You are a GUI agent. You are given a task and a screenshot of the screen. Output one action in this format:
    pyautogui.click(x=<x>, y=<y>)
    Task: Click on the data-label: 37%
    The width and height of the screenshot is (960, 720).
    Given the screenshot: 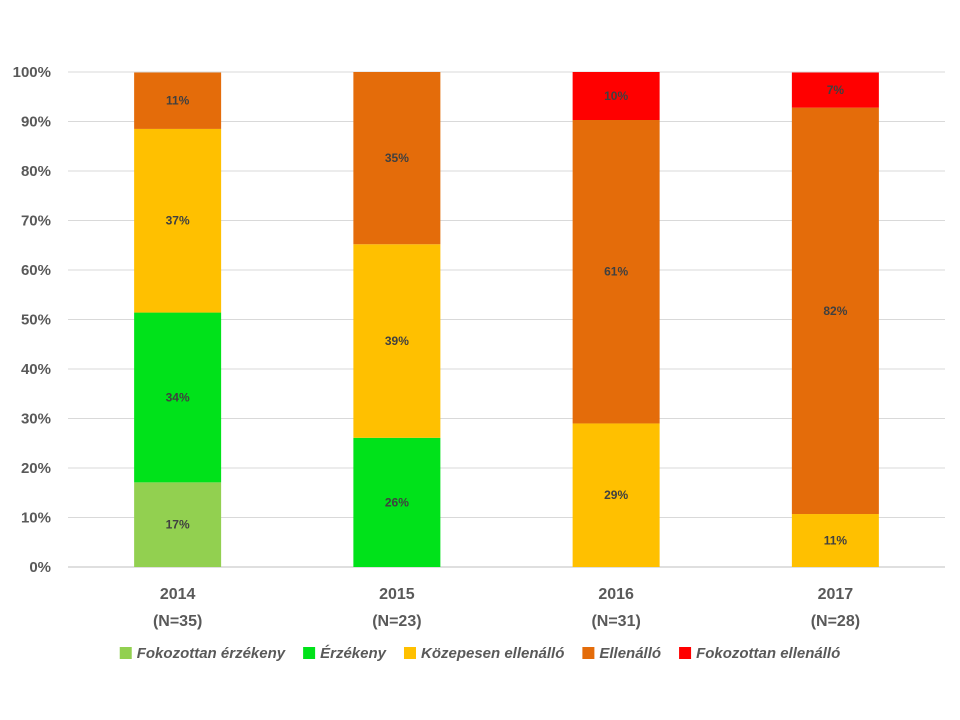 What is the action you would take?
    pyautogui.click(x=178, y=221)
    